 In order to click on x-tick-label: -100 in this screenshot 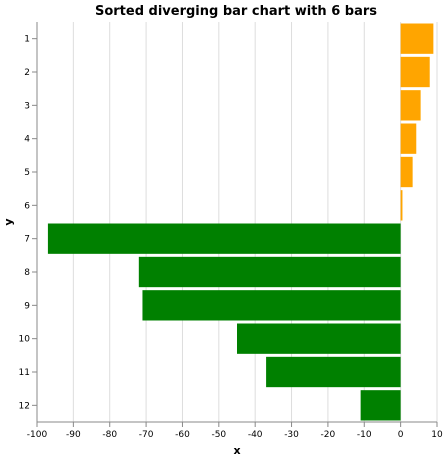, I will do `click(37, 435)`.